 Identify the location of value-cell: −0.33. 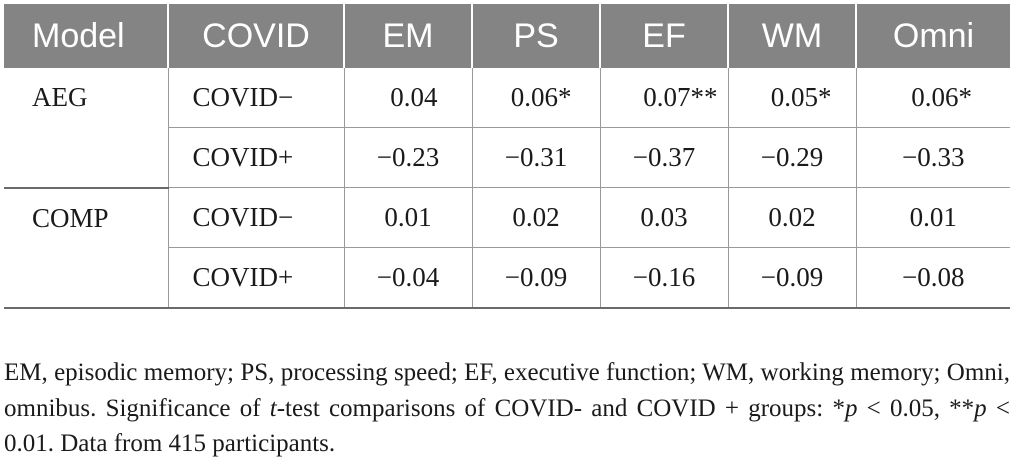
(933, 157).